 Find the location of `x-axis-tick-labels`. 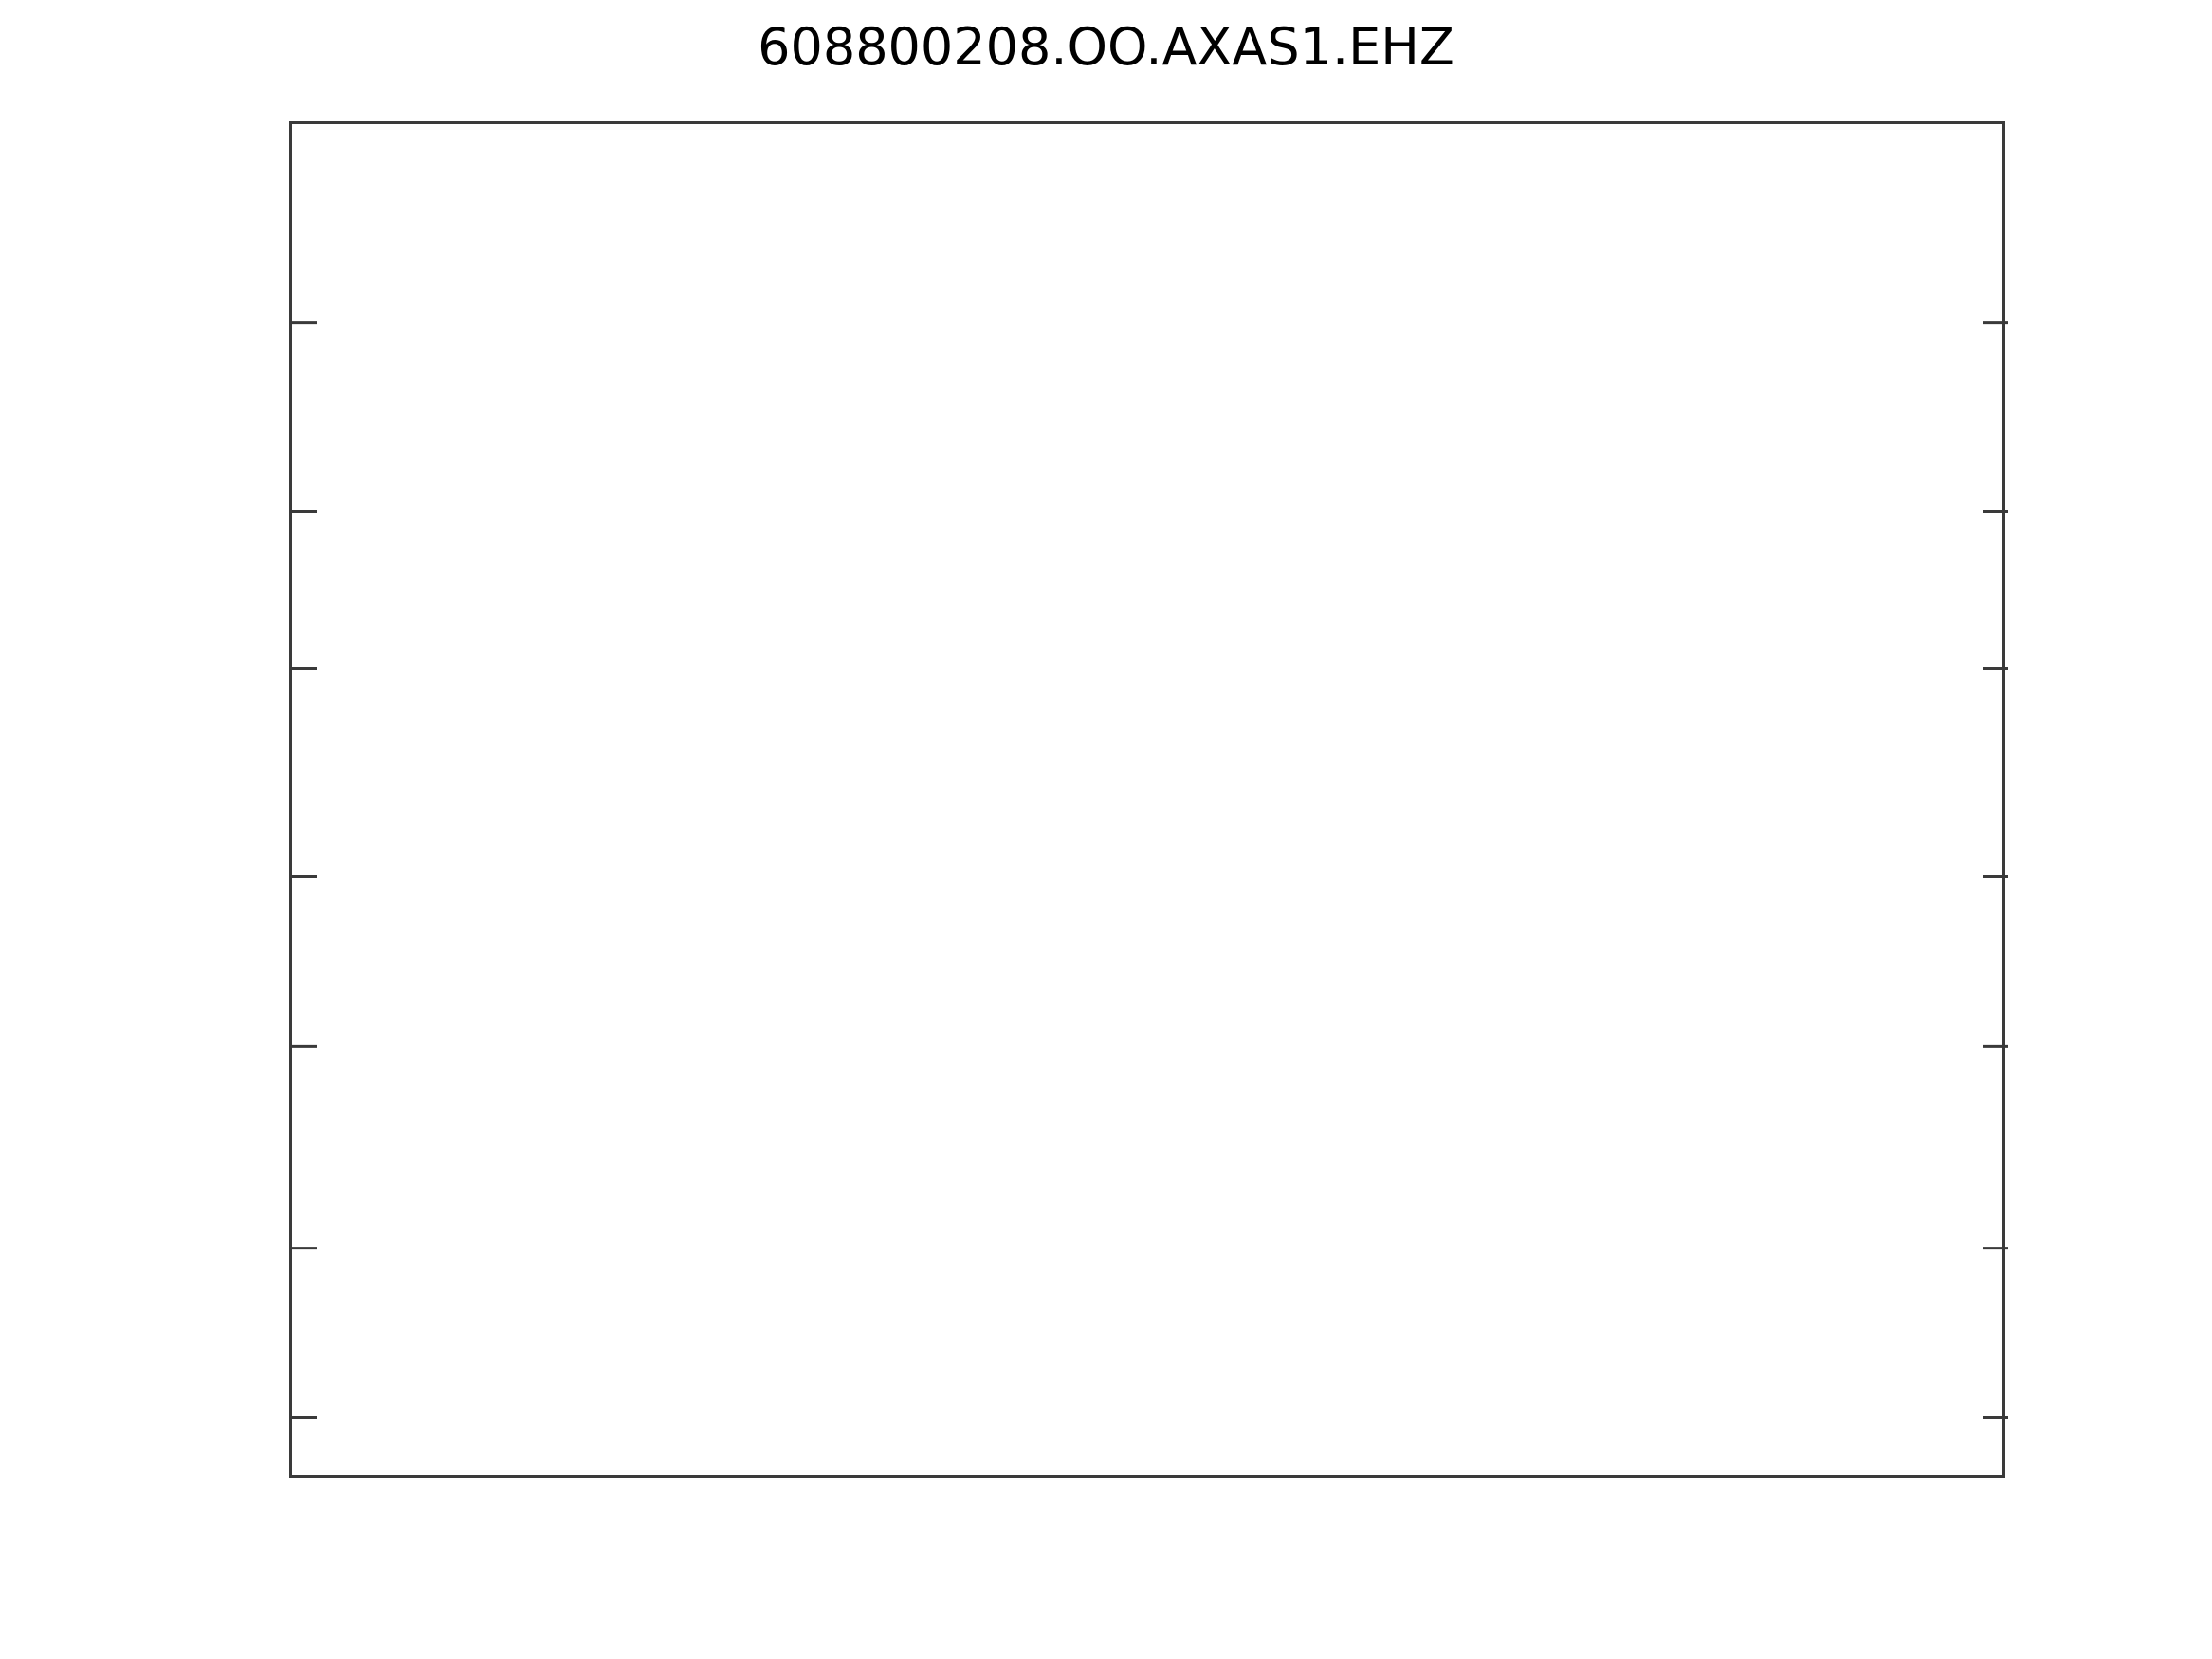

x-axis-tick-labels is located at coordinates (1147, 1523).